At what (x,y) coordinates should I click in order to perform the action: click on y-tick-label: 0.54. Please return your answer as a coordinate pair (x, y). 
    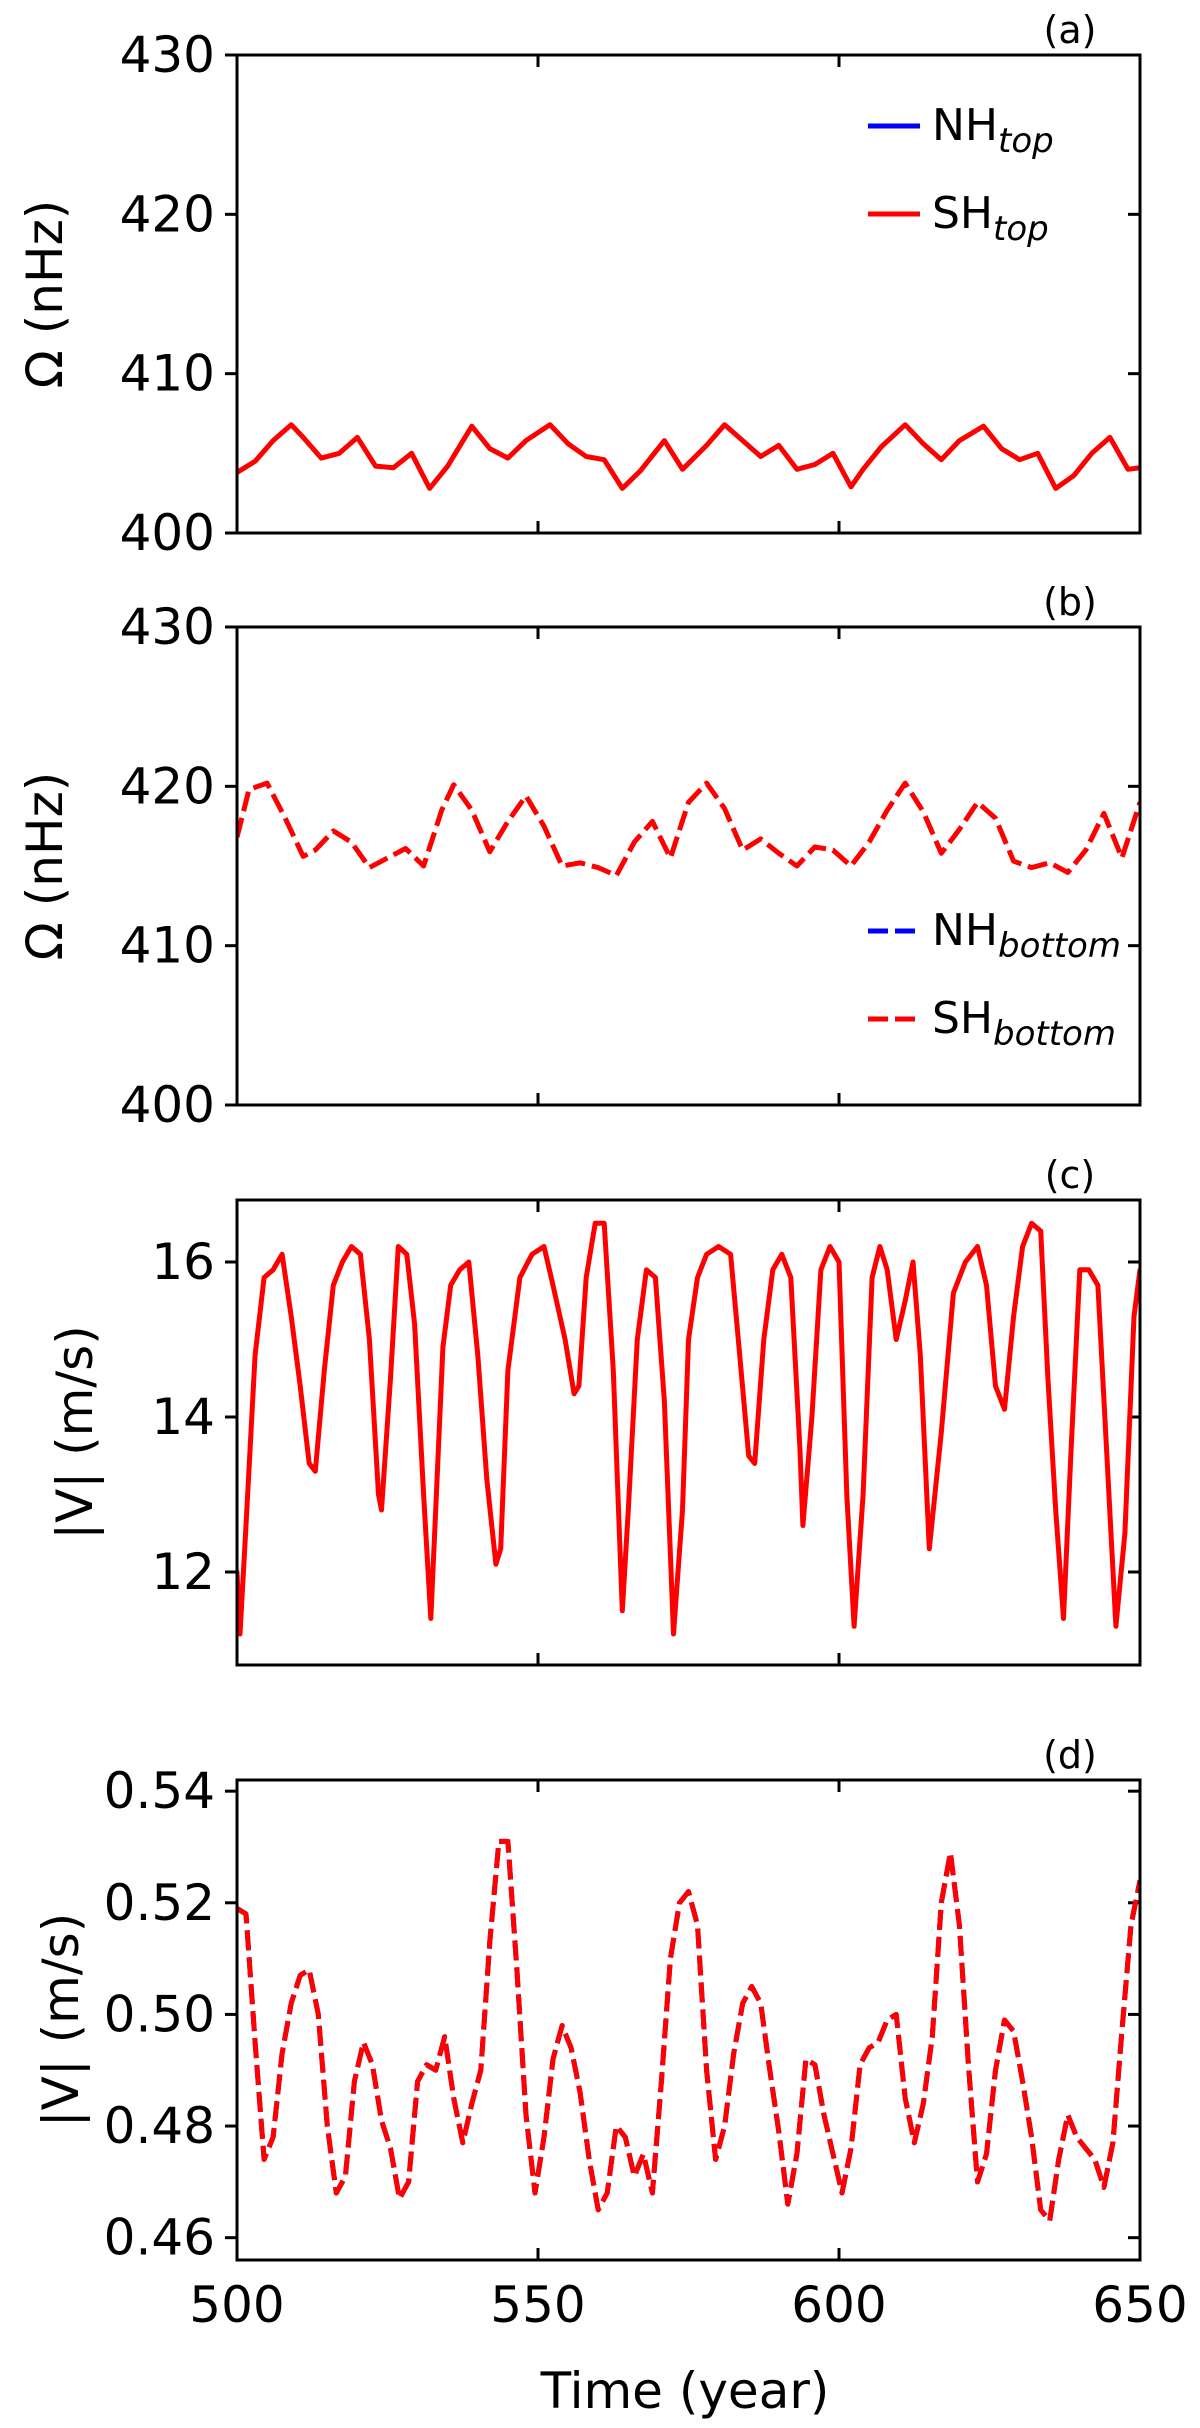
    Looking at the image, I should click on (159, 1791).